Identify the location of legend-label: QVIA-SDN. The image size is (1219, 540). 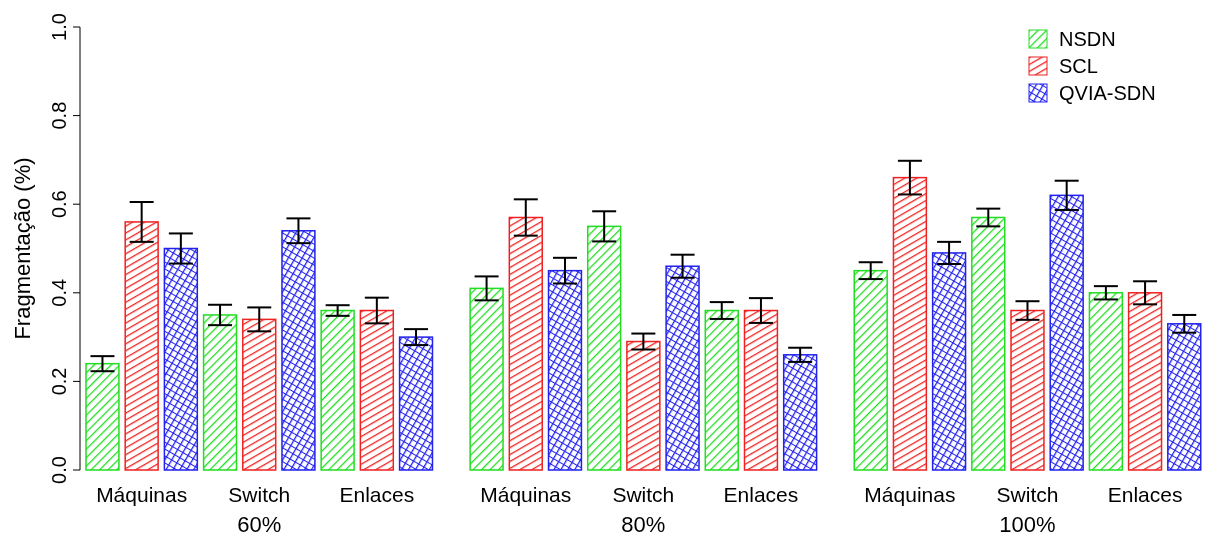
(1107, 93).